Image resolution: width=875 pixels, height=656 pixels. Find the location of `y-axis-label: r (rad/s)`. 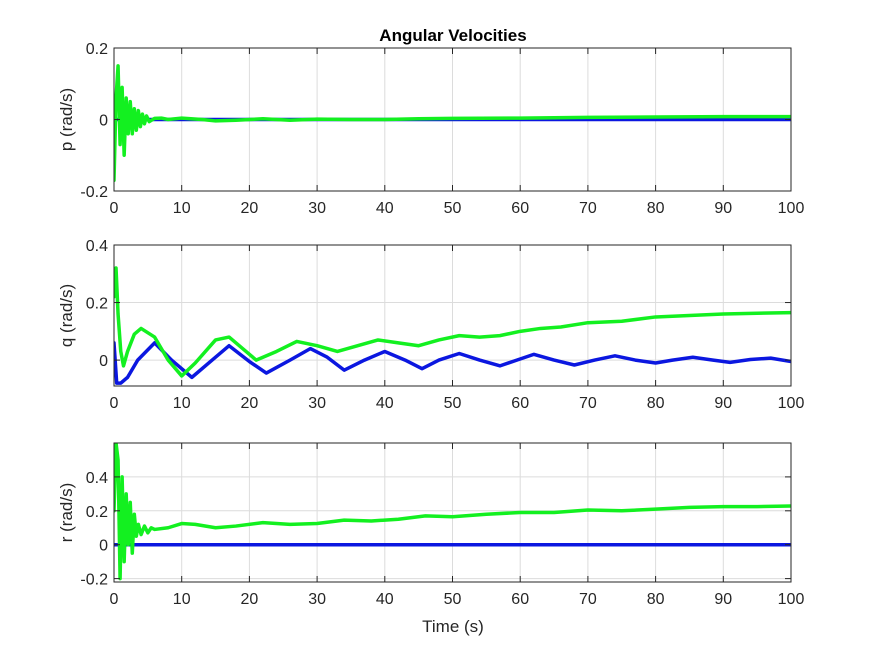

y-axis-label: r (rad/s) is located at coordinates (66, 513).